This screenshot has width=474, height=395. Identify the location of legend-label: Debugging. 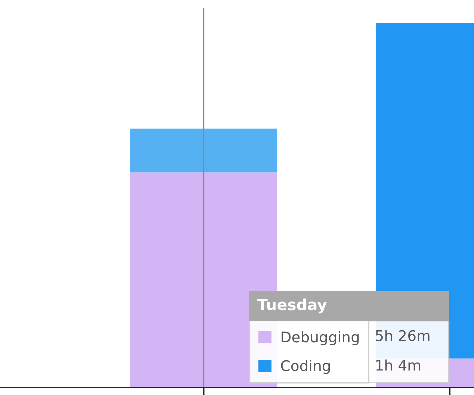
(320, 338).